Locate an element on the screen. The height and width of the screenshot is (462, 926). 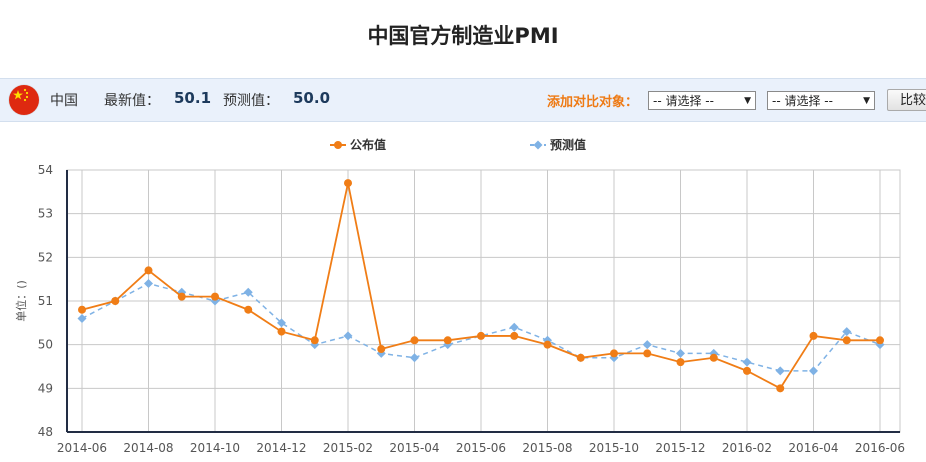
compare-select-1: -- 请选择 -- ▼ is located at coordinates (702, 100).